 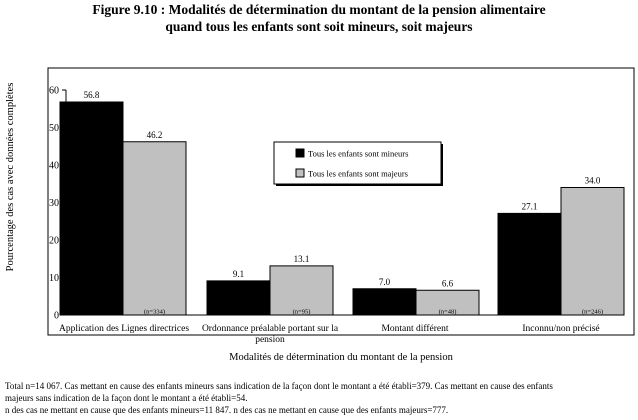 I want to click on y-tick-label: 20, so click(x=54, y=241).